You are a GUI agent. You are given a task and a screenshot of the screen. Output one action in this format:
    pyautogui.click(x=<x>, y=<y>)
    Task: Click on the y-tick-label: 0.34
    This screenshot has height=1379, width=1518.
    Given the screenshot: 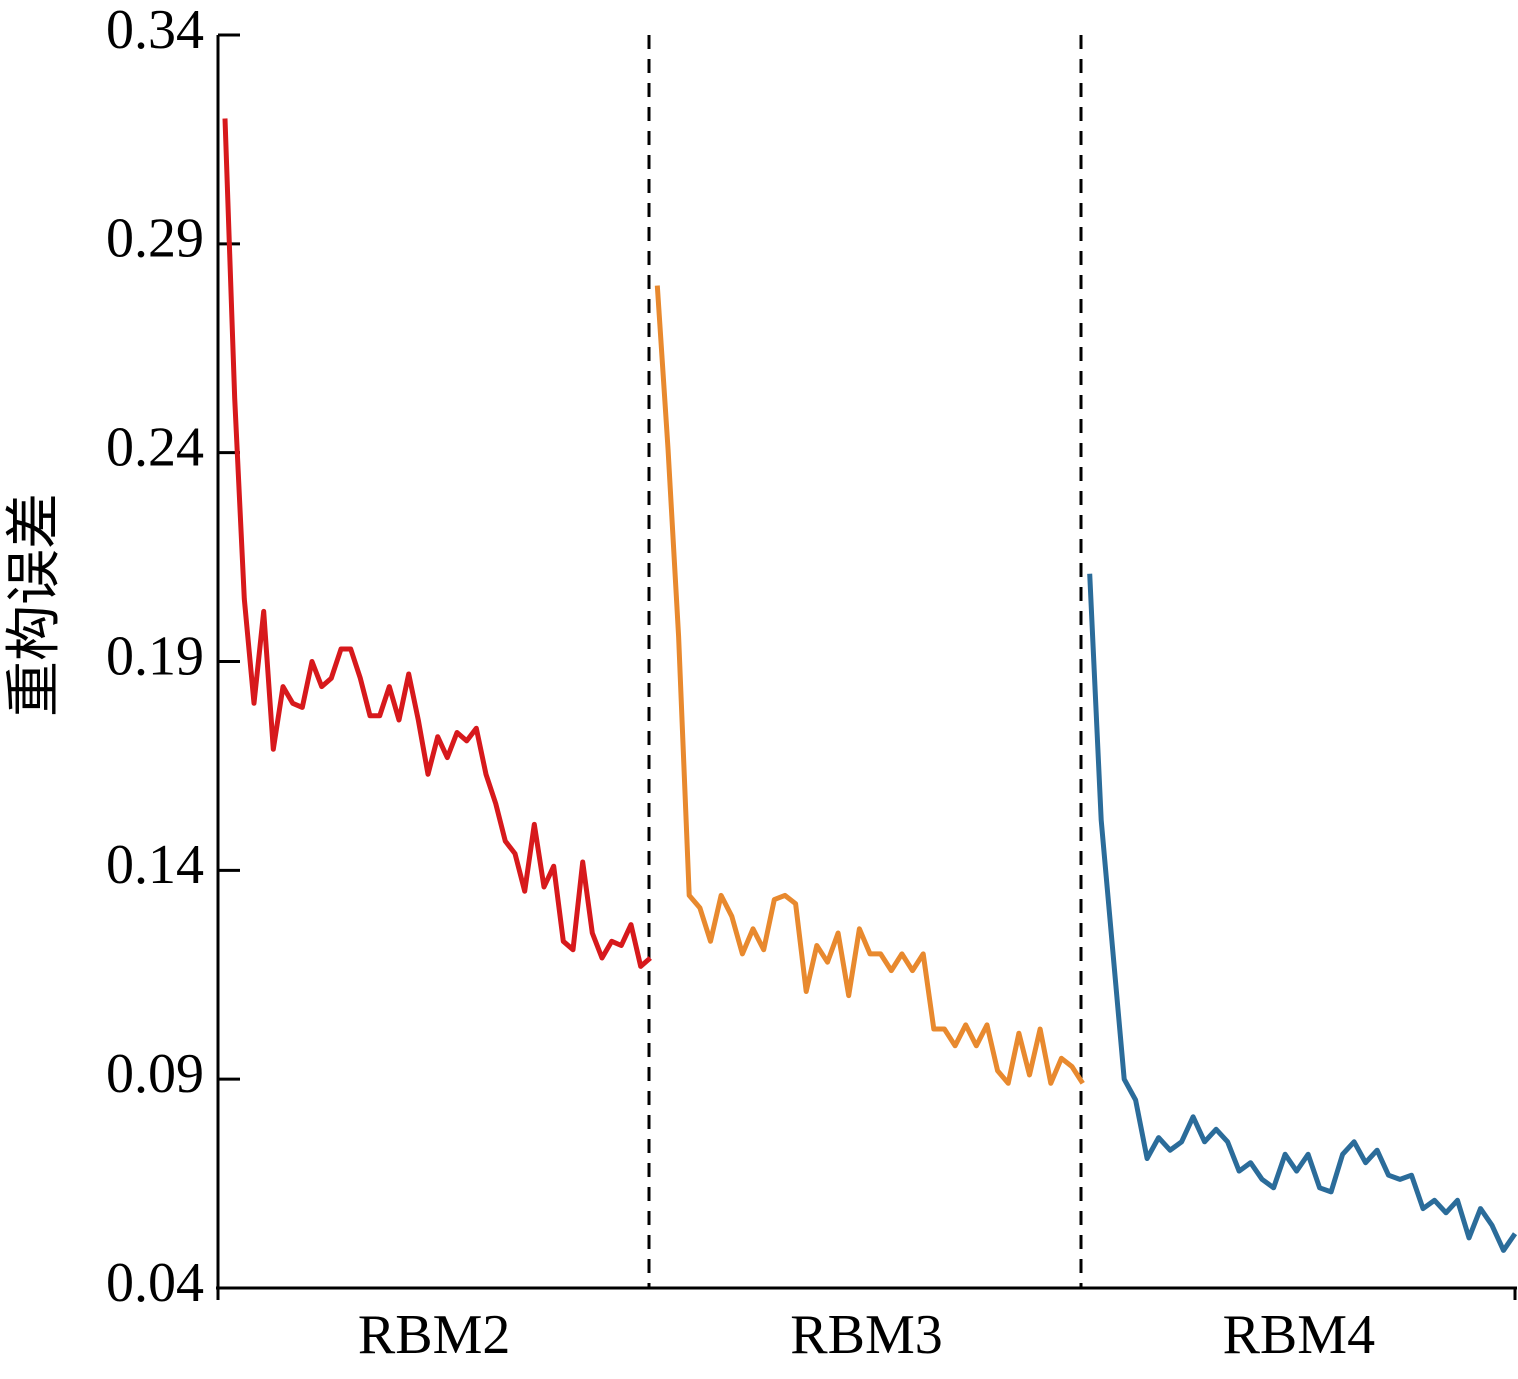 What is the action you would take?
    pyautogui.click(x=155, y=30)
    